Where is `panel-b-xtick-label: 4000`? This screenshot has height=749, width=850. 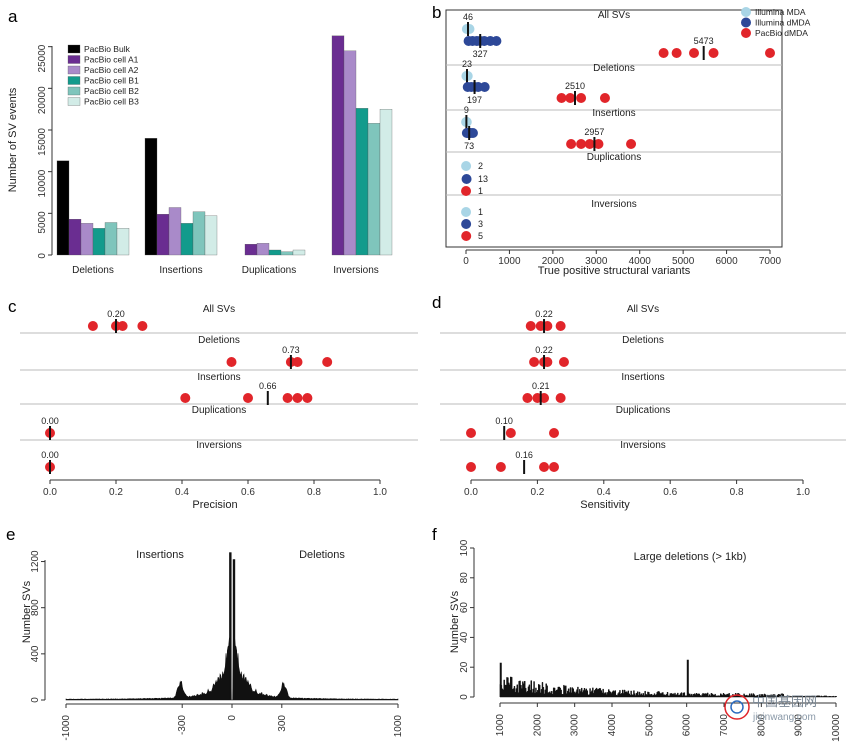
panel-b-xtick-label: 4000 is located at coordinates (640, 261).